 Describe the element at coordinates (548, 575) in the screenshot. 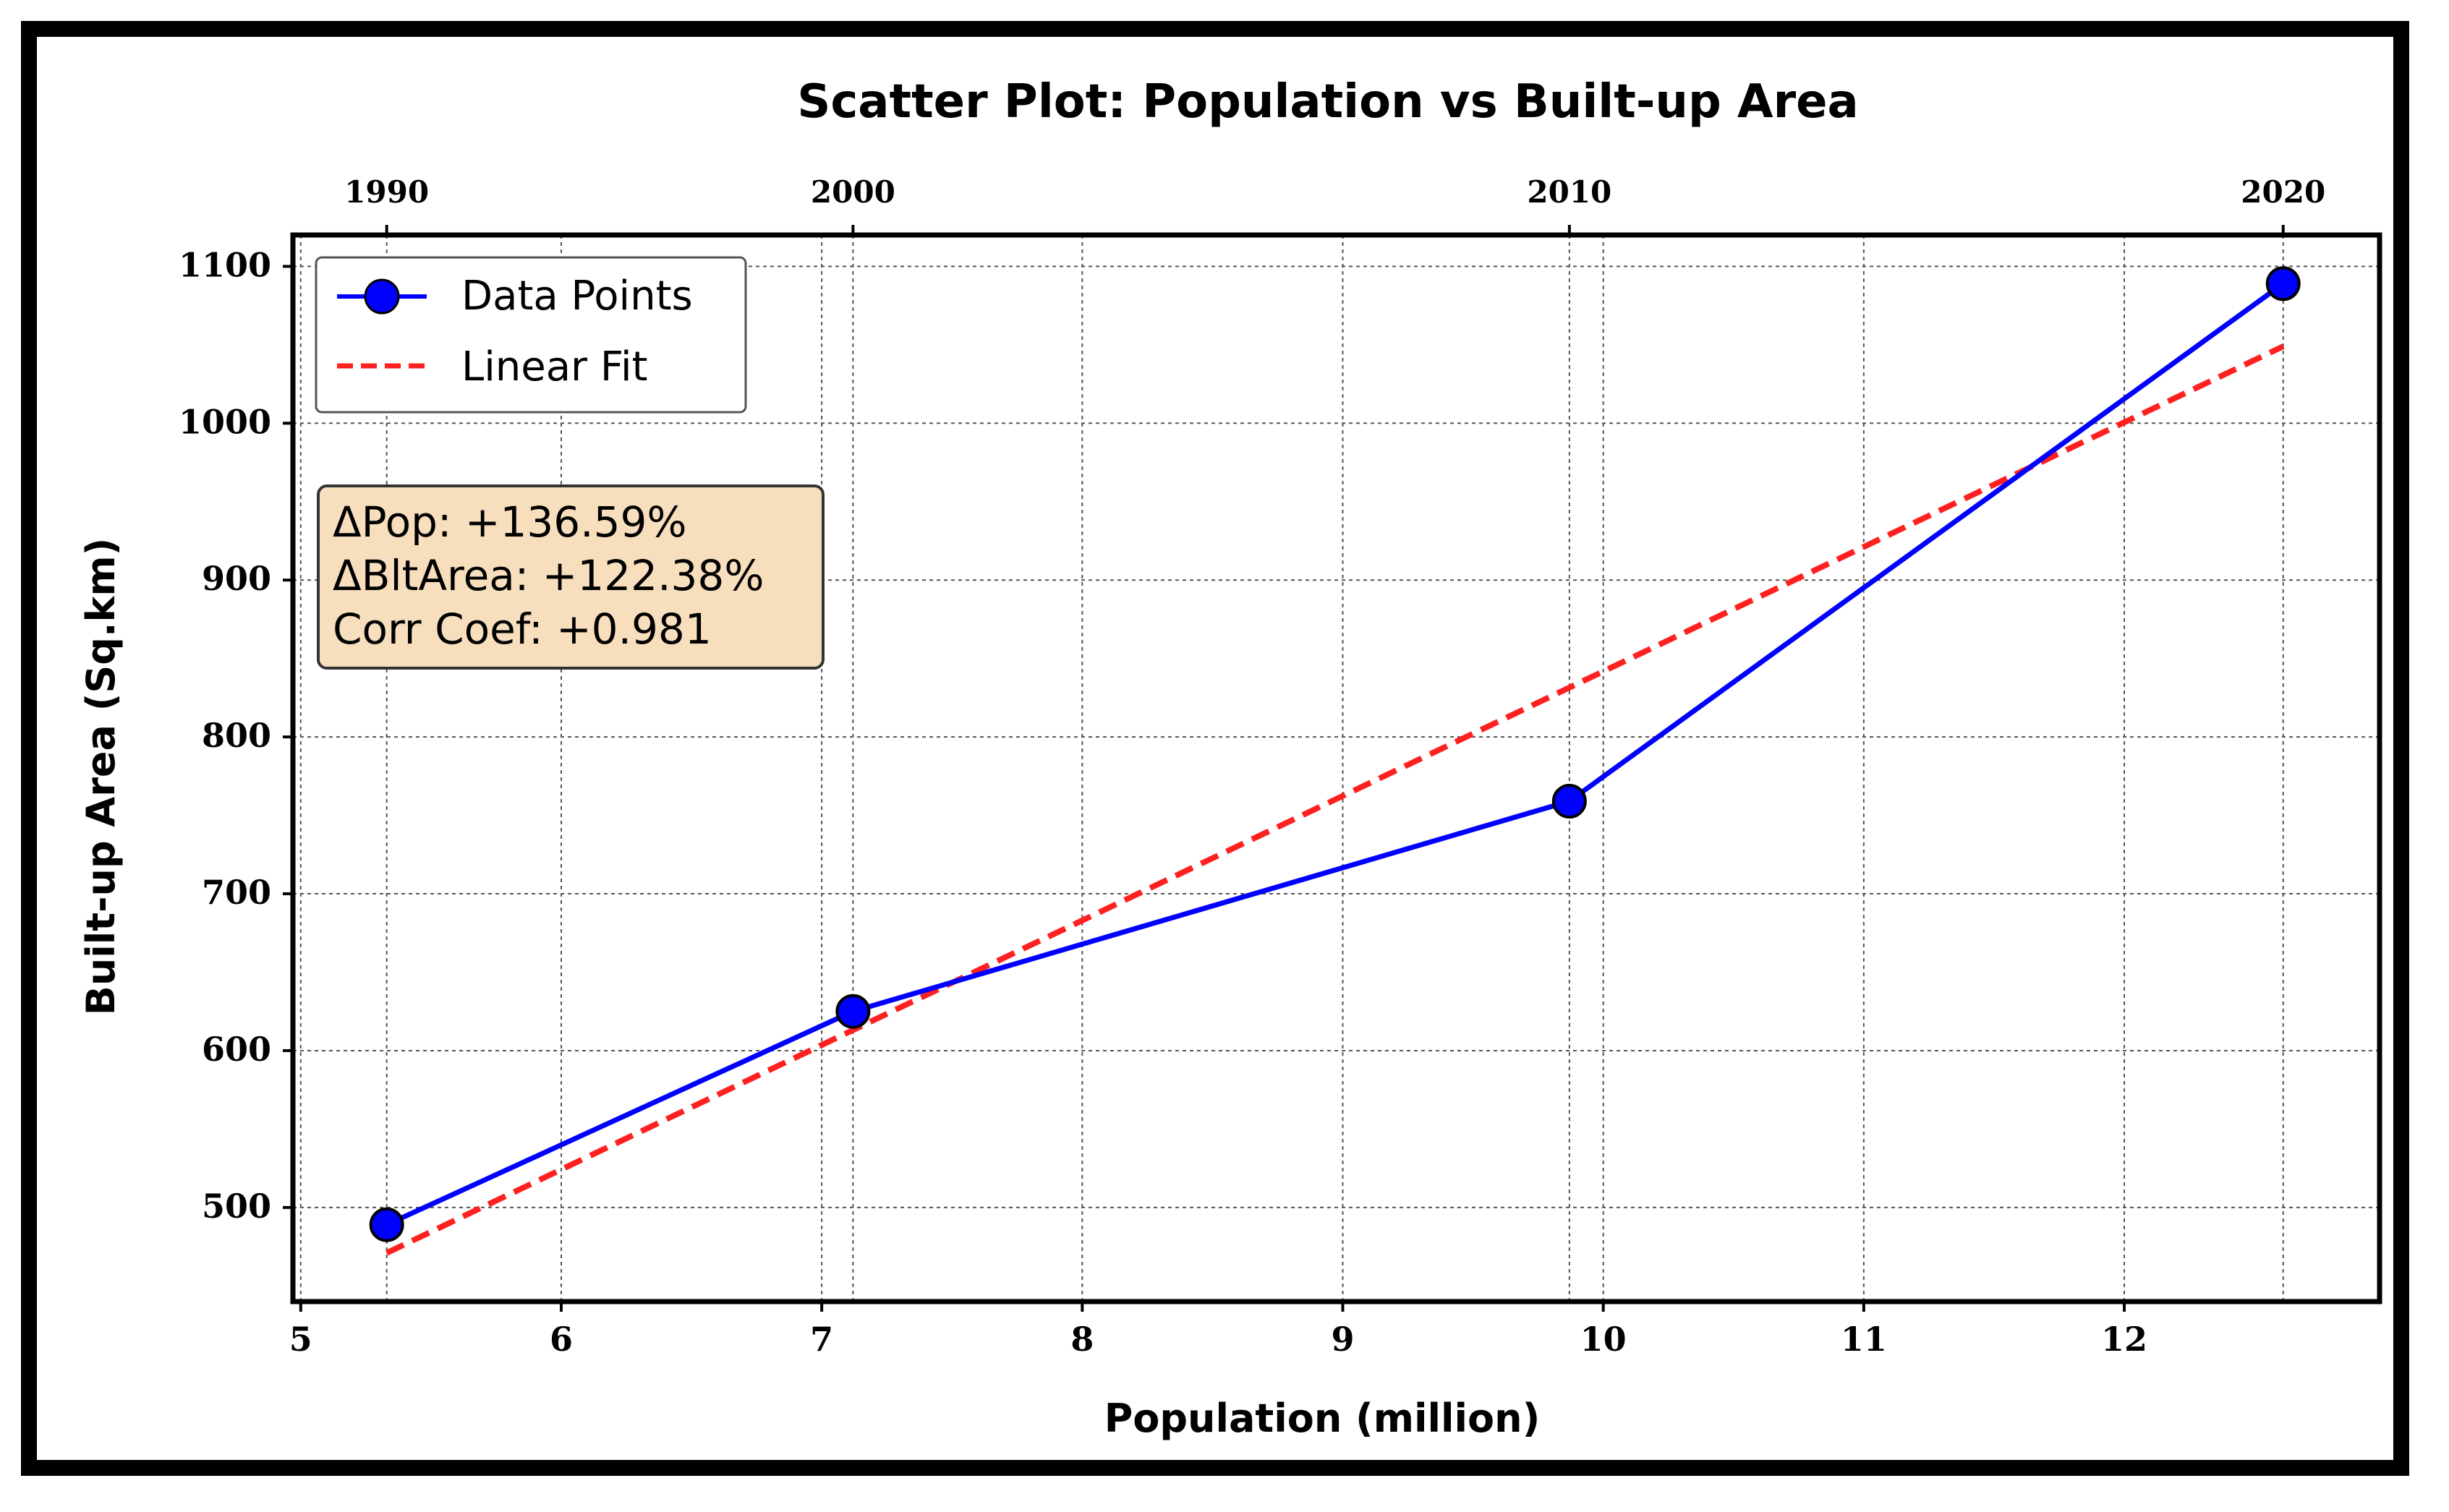

I see `stats-delta-builtarea: ΔBltArea: +122.38%` at that location.